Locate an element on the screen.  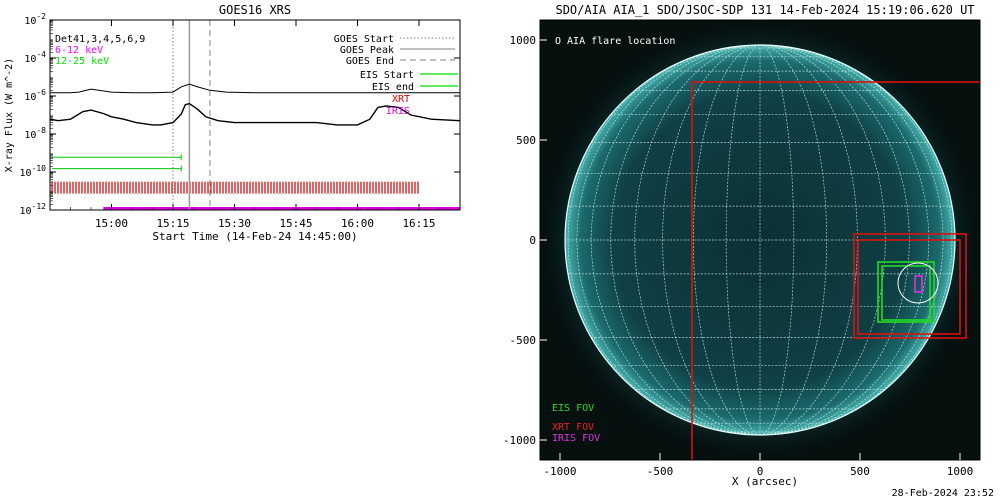
x-tick-label: 15:45 is located at coordinates (295, 223).